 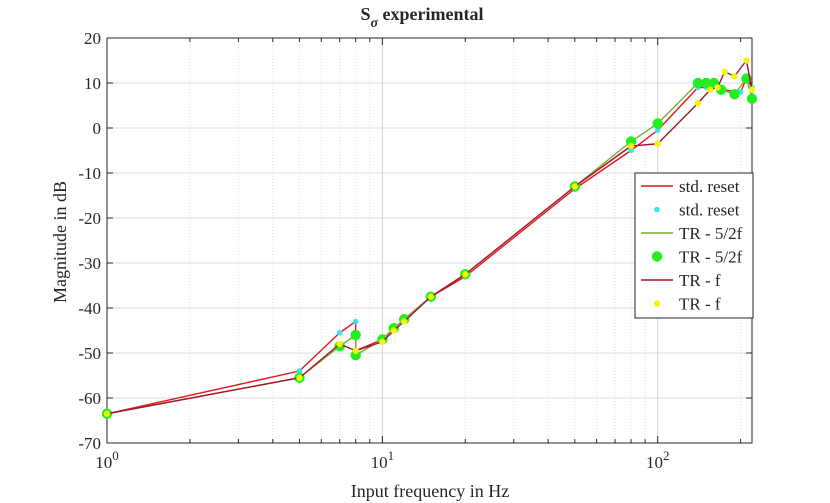 I want to click on y-tick-label: -70, so click(x=89, y=443).